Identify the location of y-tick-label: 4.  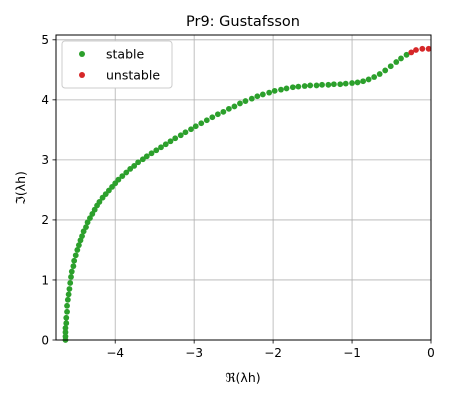
(45, 100).